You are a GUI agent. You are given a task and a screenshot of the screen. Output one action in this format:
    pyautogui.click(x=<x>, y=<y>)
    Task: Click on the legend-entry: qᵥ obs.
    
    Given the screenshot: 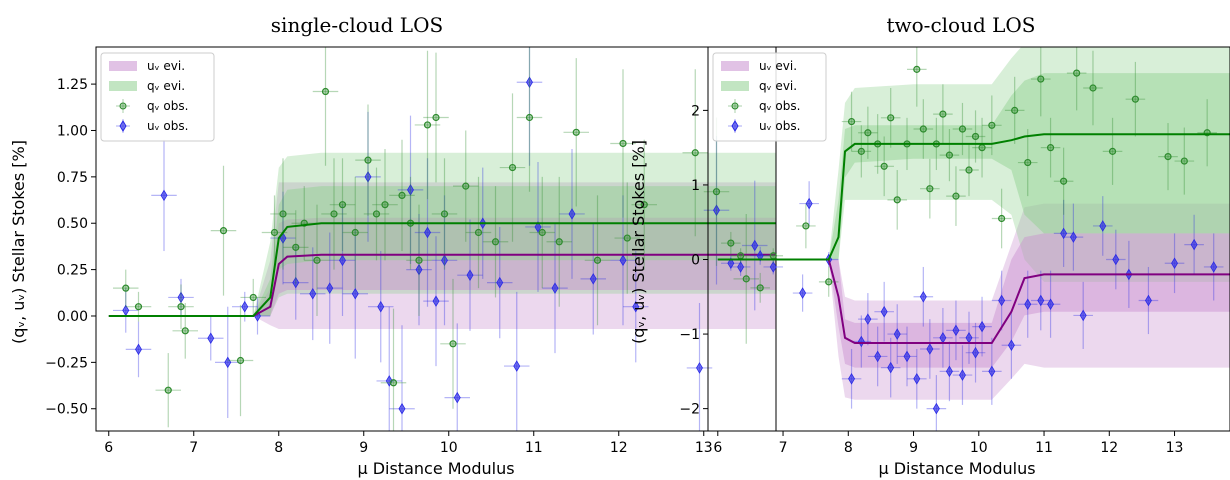 What is the action you would take?
    pyautogui.click(x=764, y=106)
    